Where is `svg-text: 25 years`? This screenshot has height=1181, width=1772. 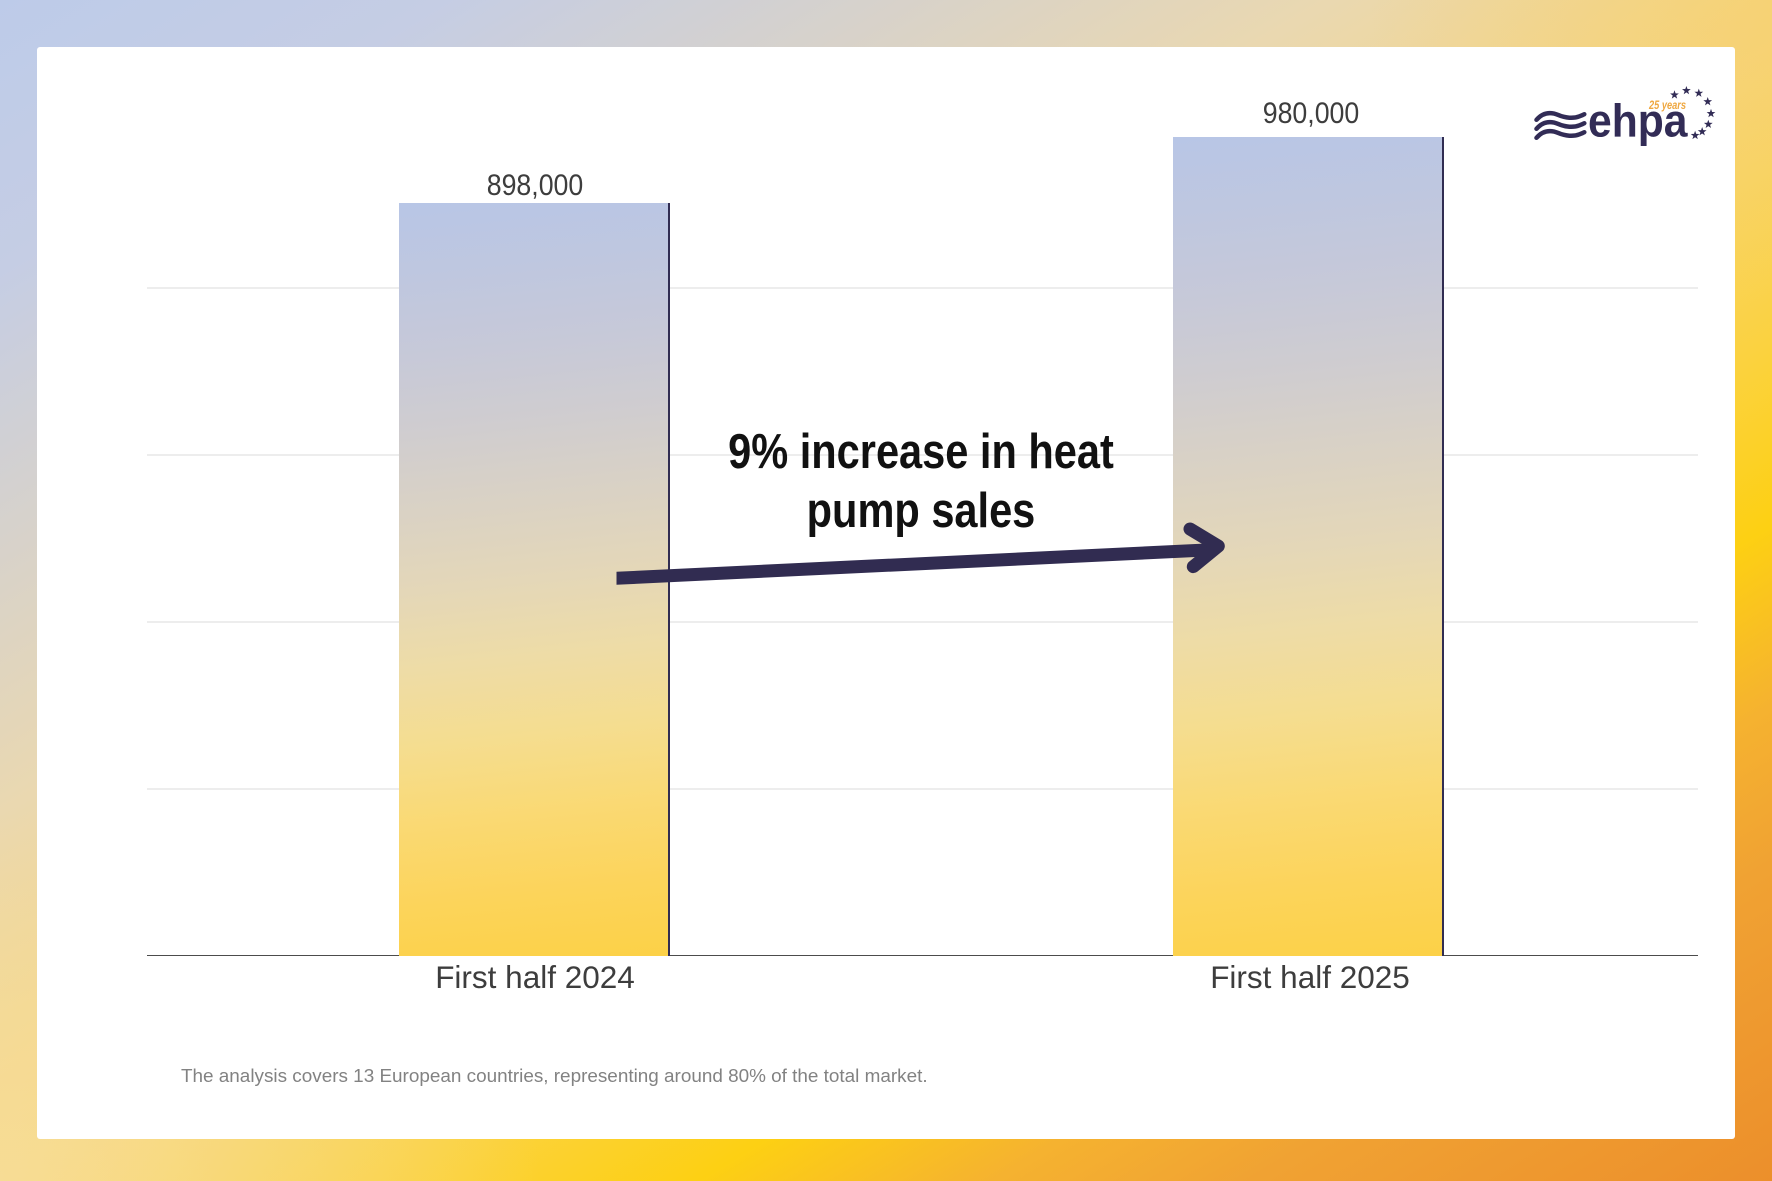 svg-text: 25 years is located at coordinates (1667, 106).